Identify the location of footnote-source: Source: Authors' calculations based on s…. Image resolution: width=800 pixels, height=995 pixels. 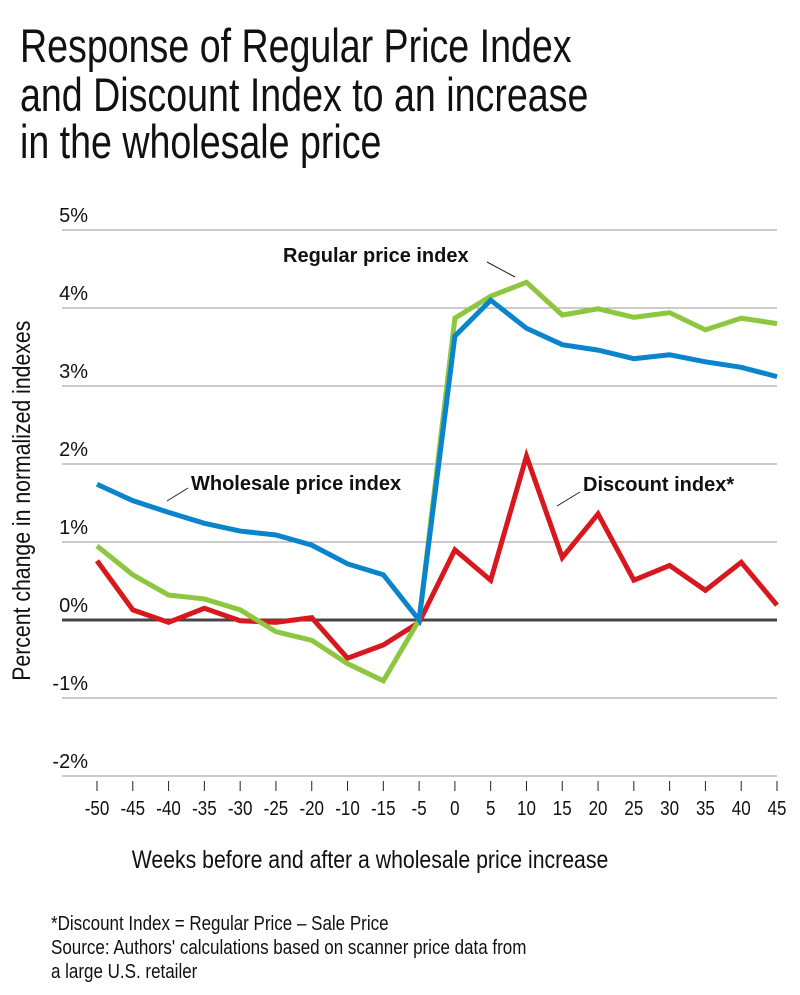
(288, 947).